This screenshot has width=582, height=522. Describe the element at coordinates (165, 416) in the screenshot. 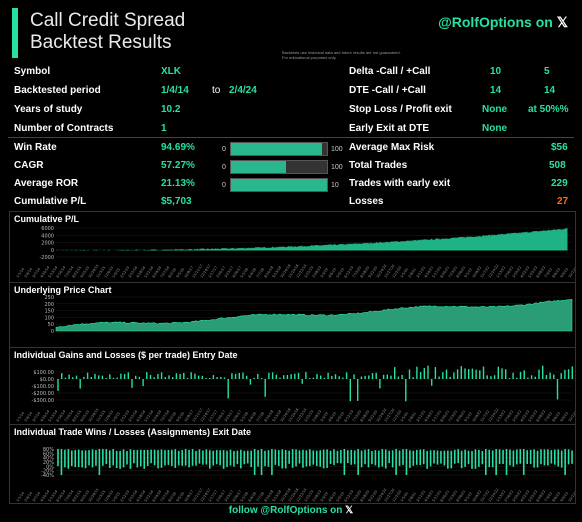

I see `x-axis-tick: 7/27/16` at that location.